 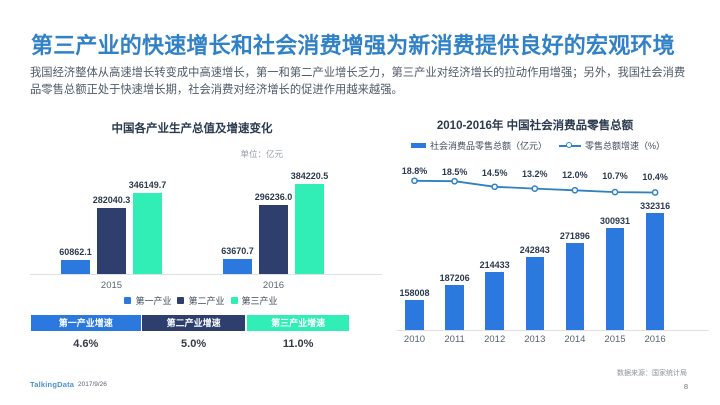 What do you see at coordinates (615, 221) in the screenshot?
I see `bar-value-label: 300931` at bounding box center [615, 221].